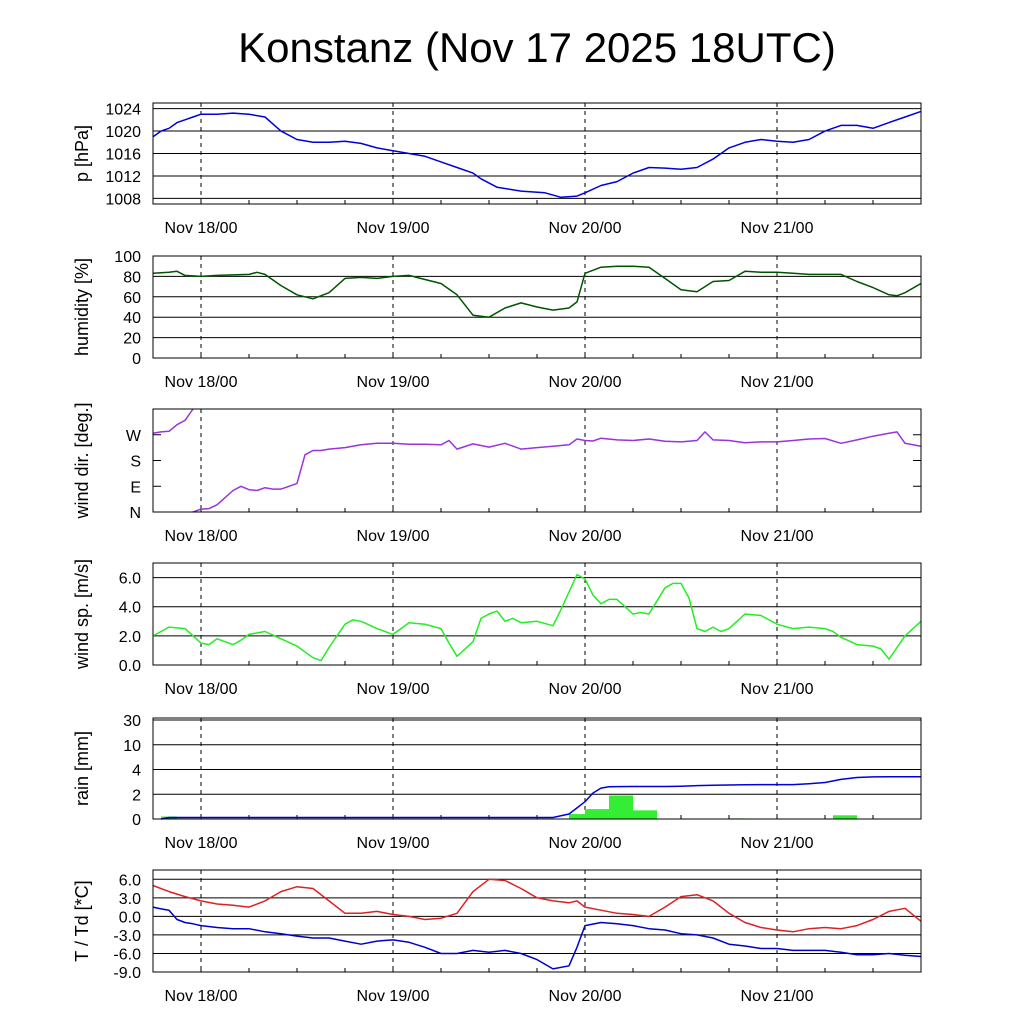 The height and width of the screenshot is (1024, 1024). What do you see at coordinates (123, 199) in the screenshot?
I see `ytick-label: 1008` at bounding box center [123, 199].